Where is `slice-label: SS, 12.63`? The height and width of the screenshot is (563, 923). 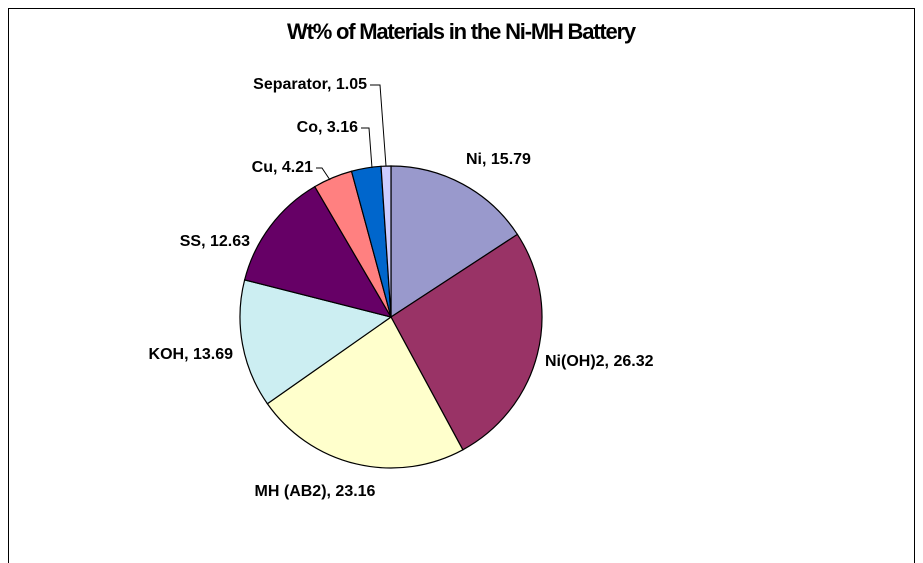
slice-label: SS, 12.63 is located at coordinates (215, 241).